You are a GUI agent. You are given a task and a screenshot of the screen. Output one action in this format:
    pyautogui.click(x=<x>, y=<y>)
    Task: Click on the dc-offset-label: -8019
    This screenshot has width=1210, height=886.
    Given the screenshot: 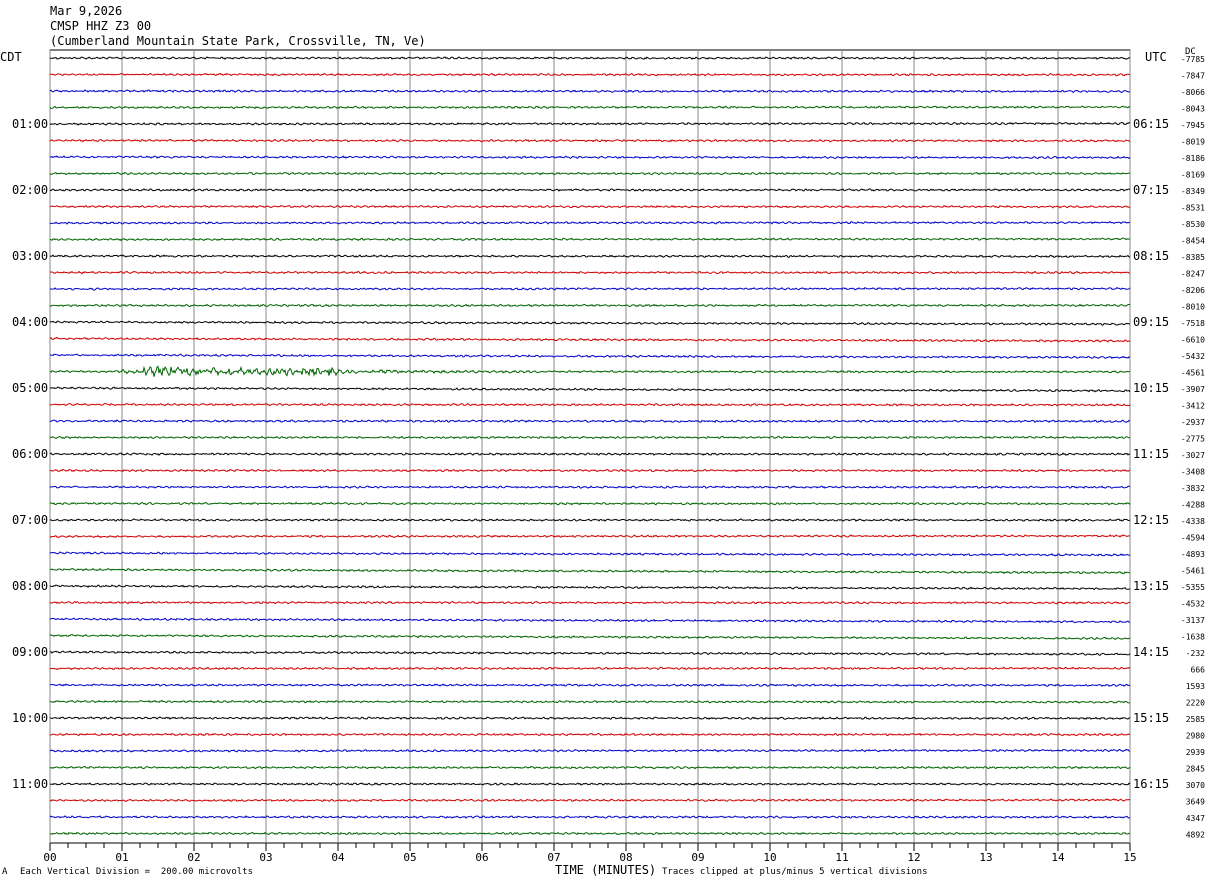 What is the action you would take?
    pyautogui.click(x=1193, y=142)
    